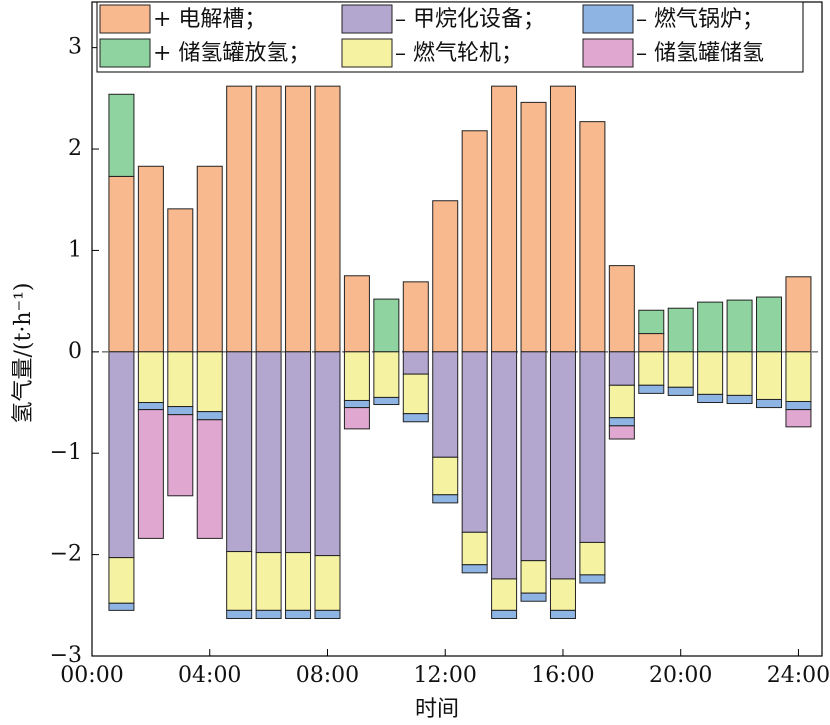 Image resolution: width=830 pixels, height=725 pixels. I want to click on legend-label: – 燃气轮机；, so click(459, 53).